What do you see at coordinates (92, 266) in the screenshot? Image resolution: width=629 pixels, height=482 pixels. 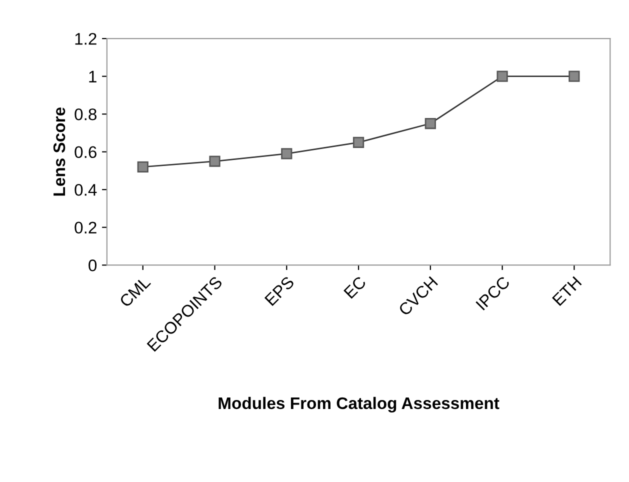 I see `y-tick-label: 0` at bounding box center [92, 266].